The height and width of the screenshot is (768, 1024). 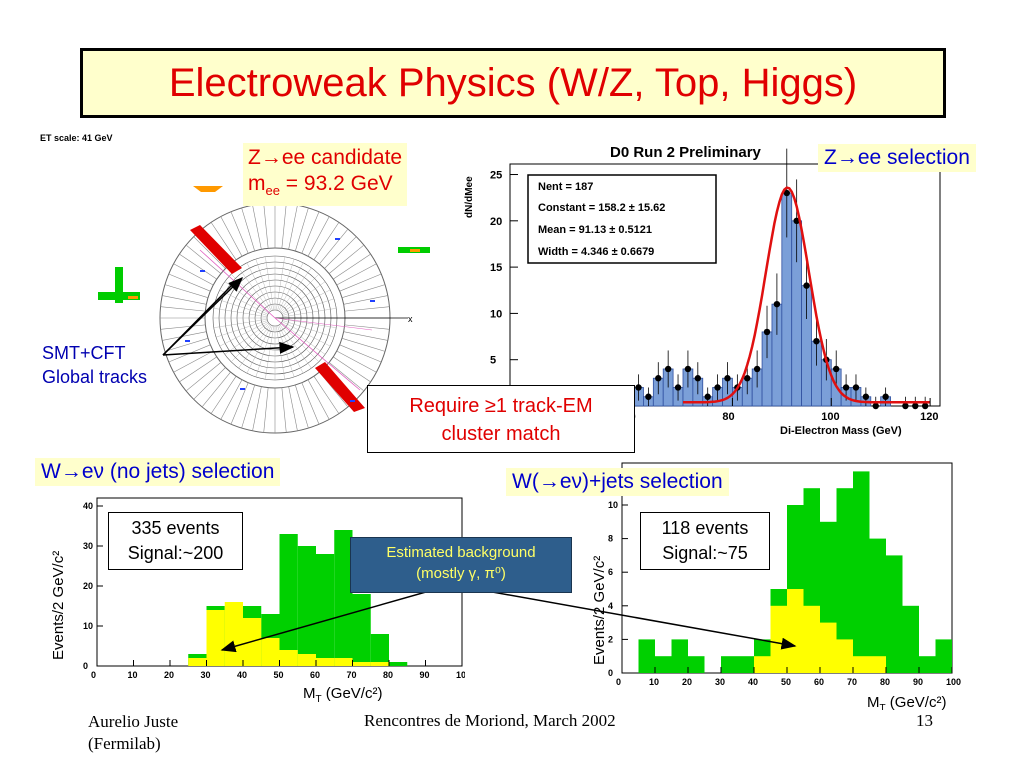 What do you see at coordinates (596, 252) in the screenshot?
I see `stats-width: Width = 4.346 ± 0.6679` at bounding box center [596, 252].